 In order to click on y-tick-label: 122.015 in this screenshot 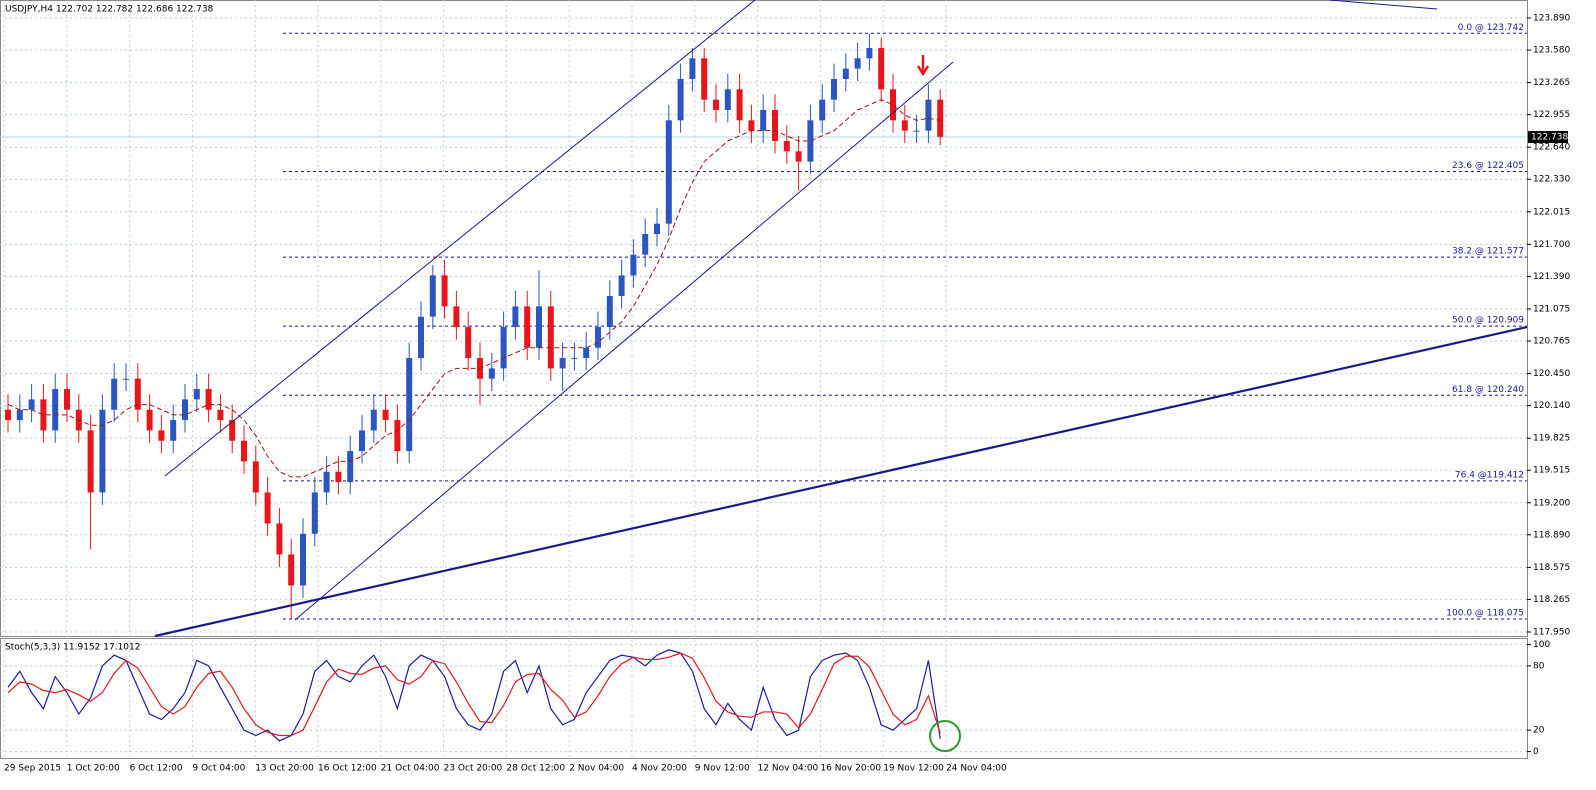, I will do `click(1551, 212)`.